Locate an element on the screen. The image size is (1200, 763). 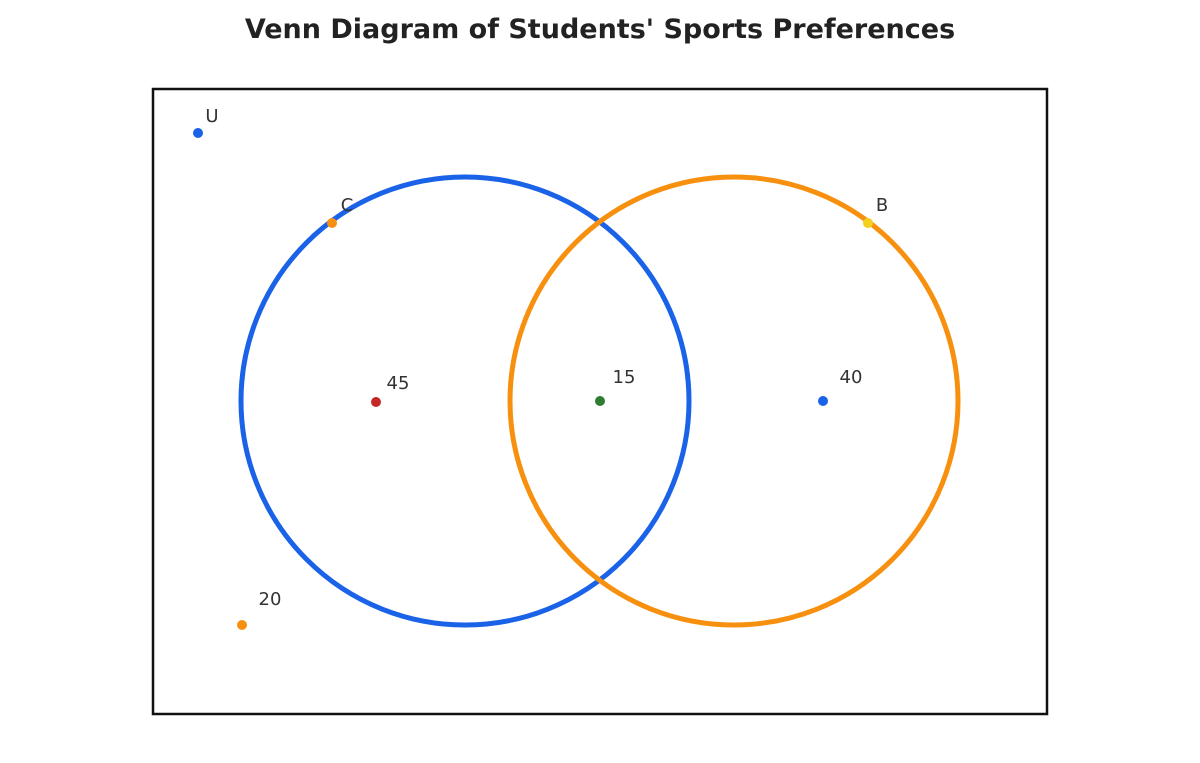
universe-dot is located at coordinates (198, 133).